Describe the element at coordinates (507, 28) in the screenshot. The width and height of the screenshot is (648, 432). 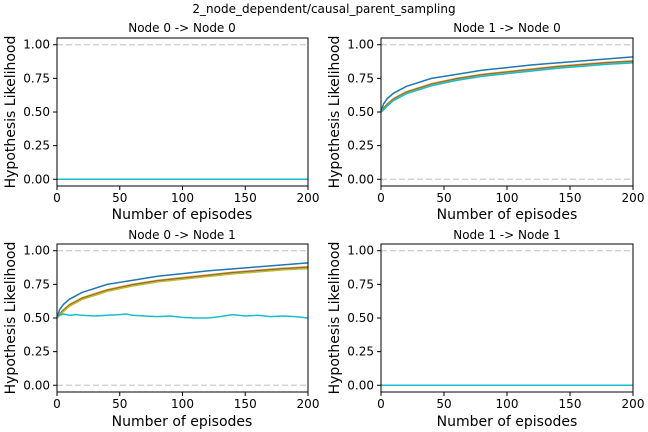
I see `subplot-title: Node 1 -> Node 0` at that location.